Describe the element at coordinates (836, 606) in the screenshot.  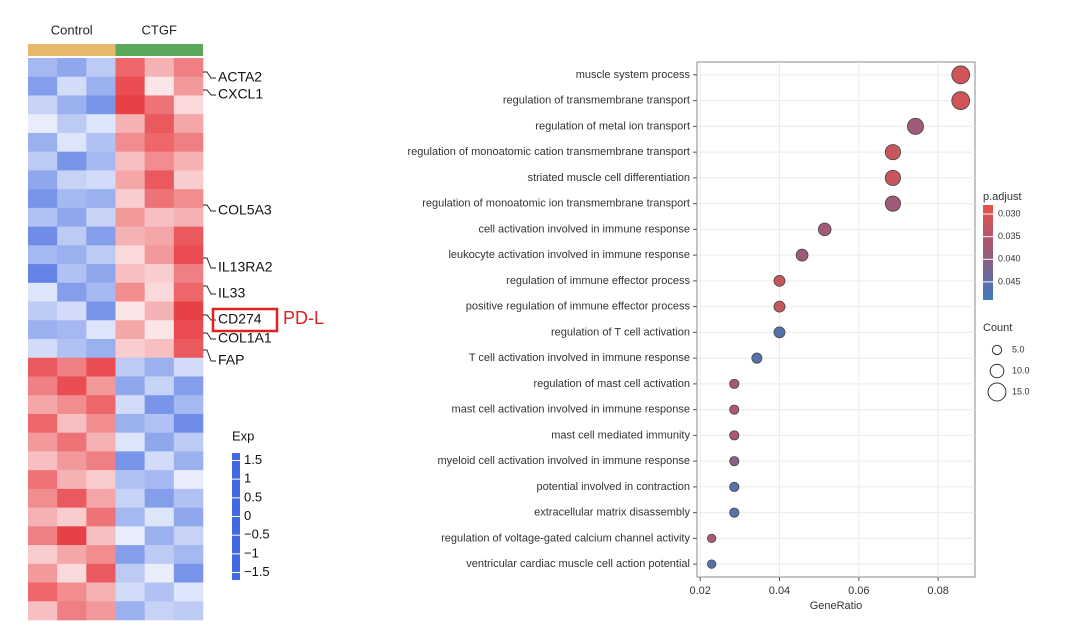
I see `x-axis-title: GeneRatio` at that location.